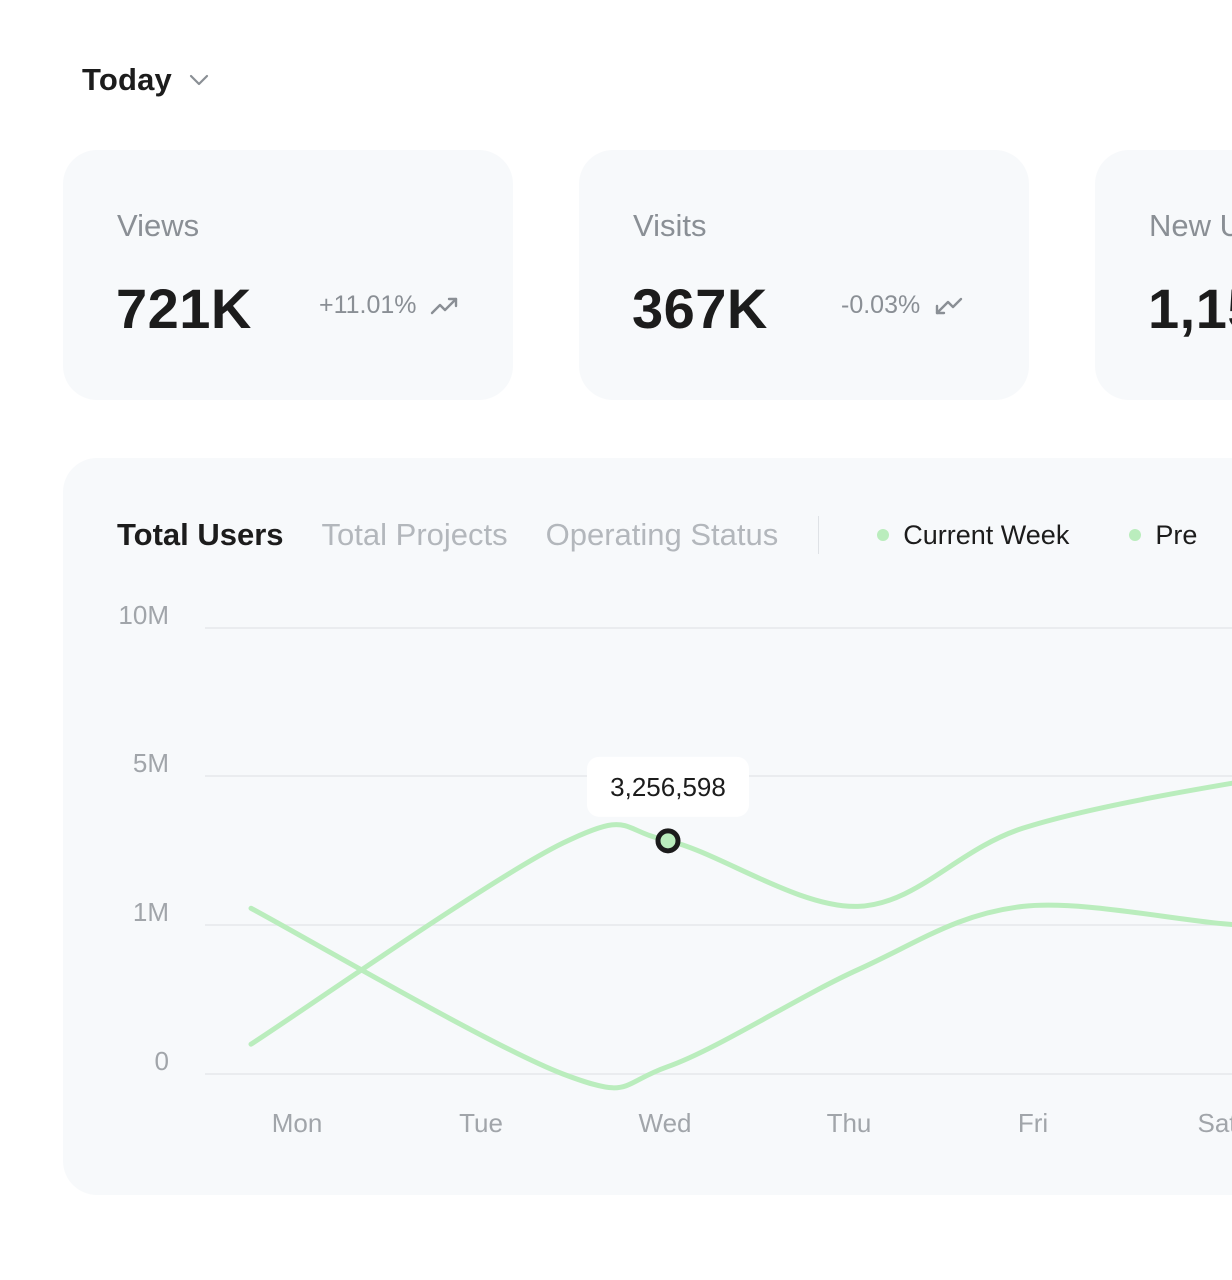 Image resolution: width=1232 pixels, height=1280 pixels. Describe the element at coordinates (668, 841) in the screenshot. I see `tooltip-marker` at that location.